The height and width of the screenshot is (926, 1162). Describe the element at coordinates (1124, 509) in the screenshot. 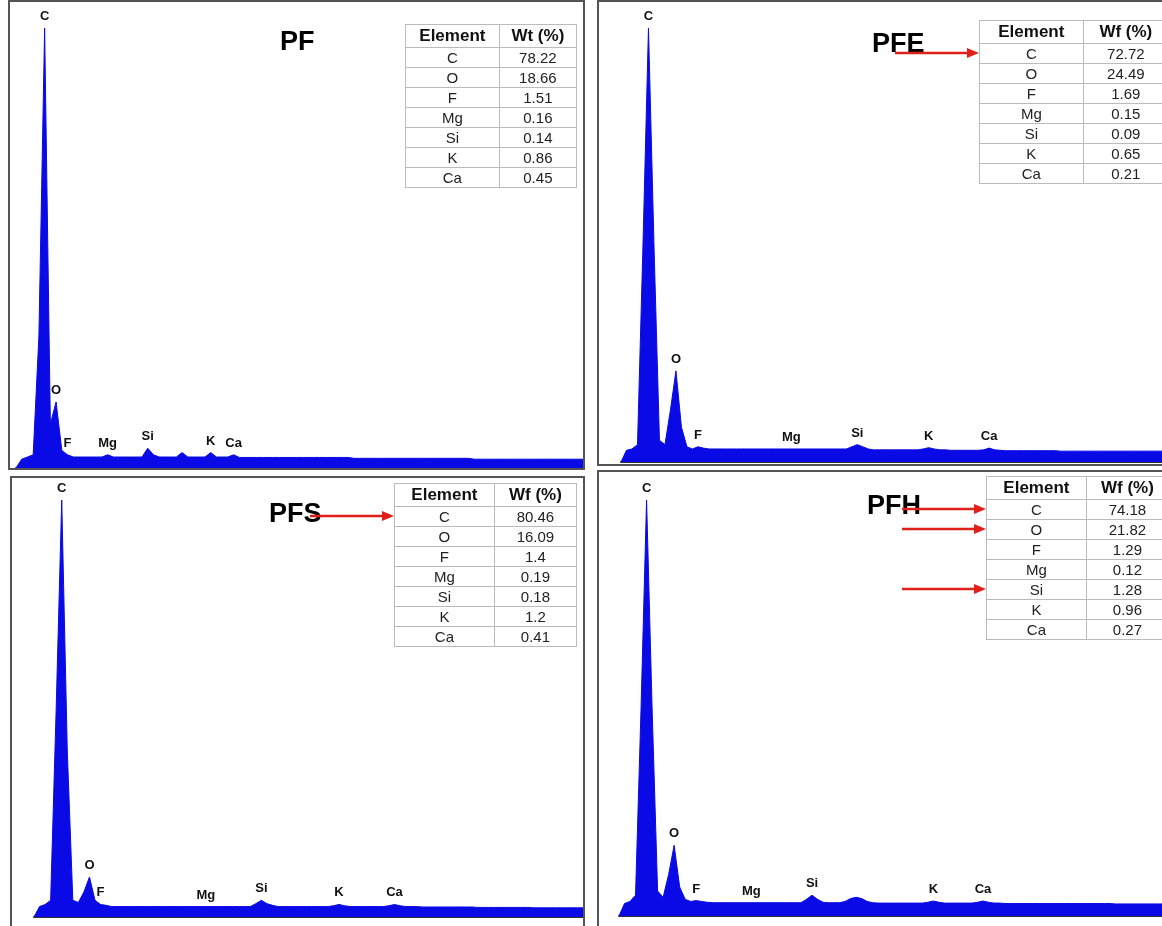

I see `data-label: 74.18` at that location.